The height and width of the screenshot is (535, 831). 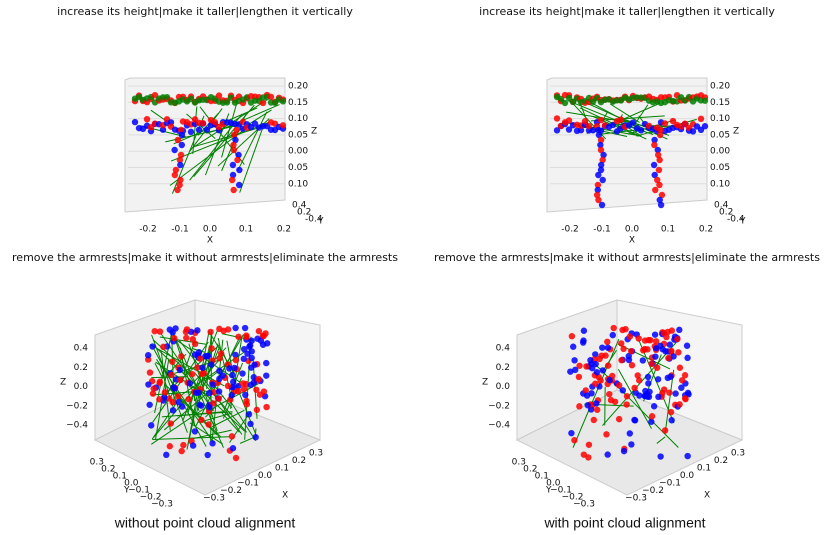 I want to click on z-tick-label: 0.10, so click(x=298, y=119).